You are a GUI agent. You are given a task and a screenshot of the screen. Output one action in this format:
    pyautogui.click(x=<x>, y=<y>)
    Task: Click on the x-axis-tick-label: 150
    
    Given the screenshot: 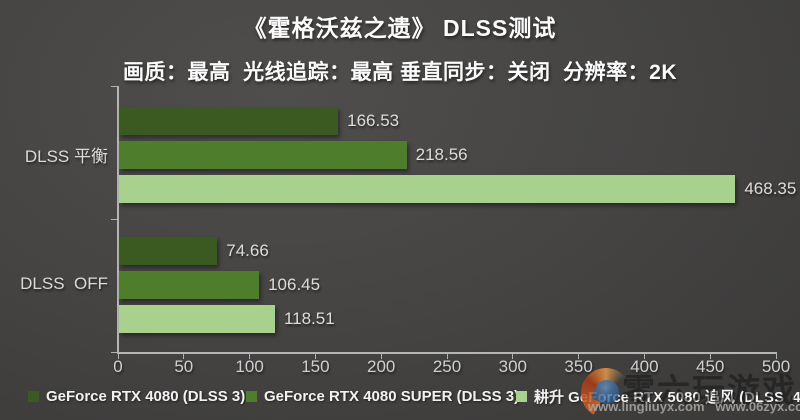 What is the action you would take?
    pyautogui.click(x=315, y=366)
    